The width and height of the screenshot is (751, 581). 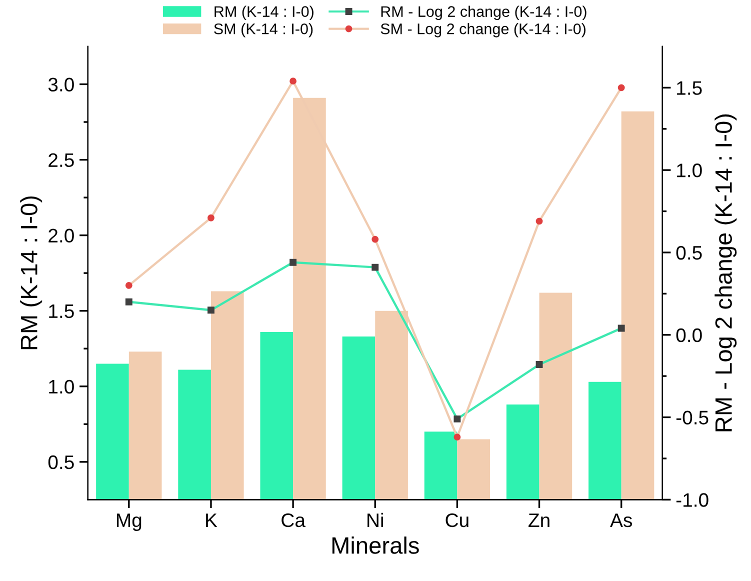 I want to click on x-tick-label: As, so click(x=621, y=521).